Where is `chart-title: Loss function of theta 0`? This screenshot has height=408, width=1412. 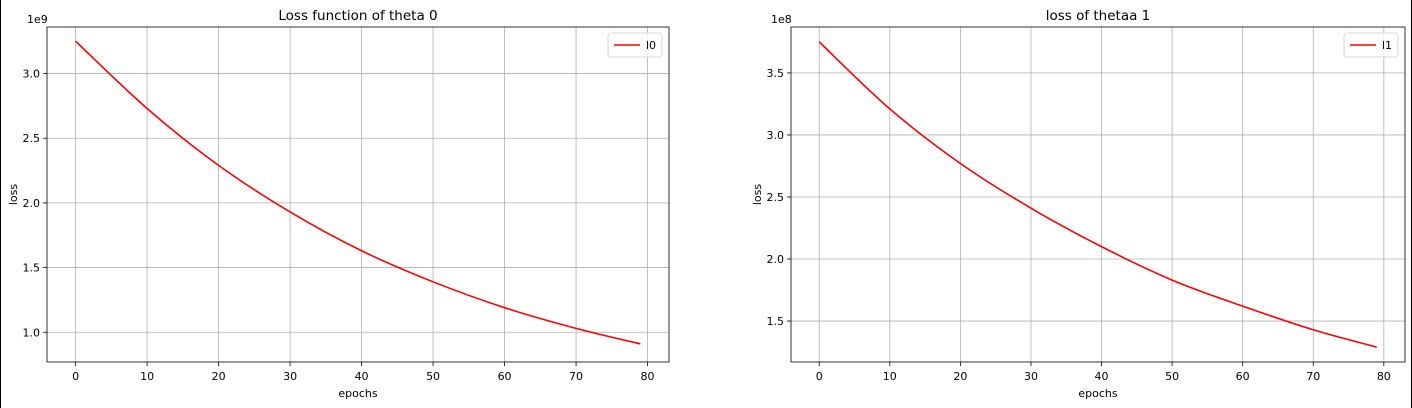
chart-title: Loss function of theta 0 is located at coordinates (357, 16).